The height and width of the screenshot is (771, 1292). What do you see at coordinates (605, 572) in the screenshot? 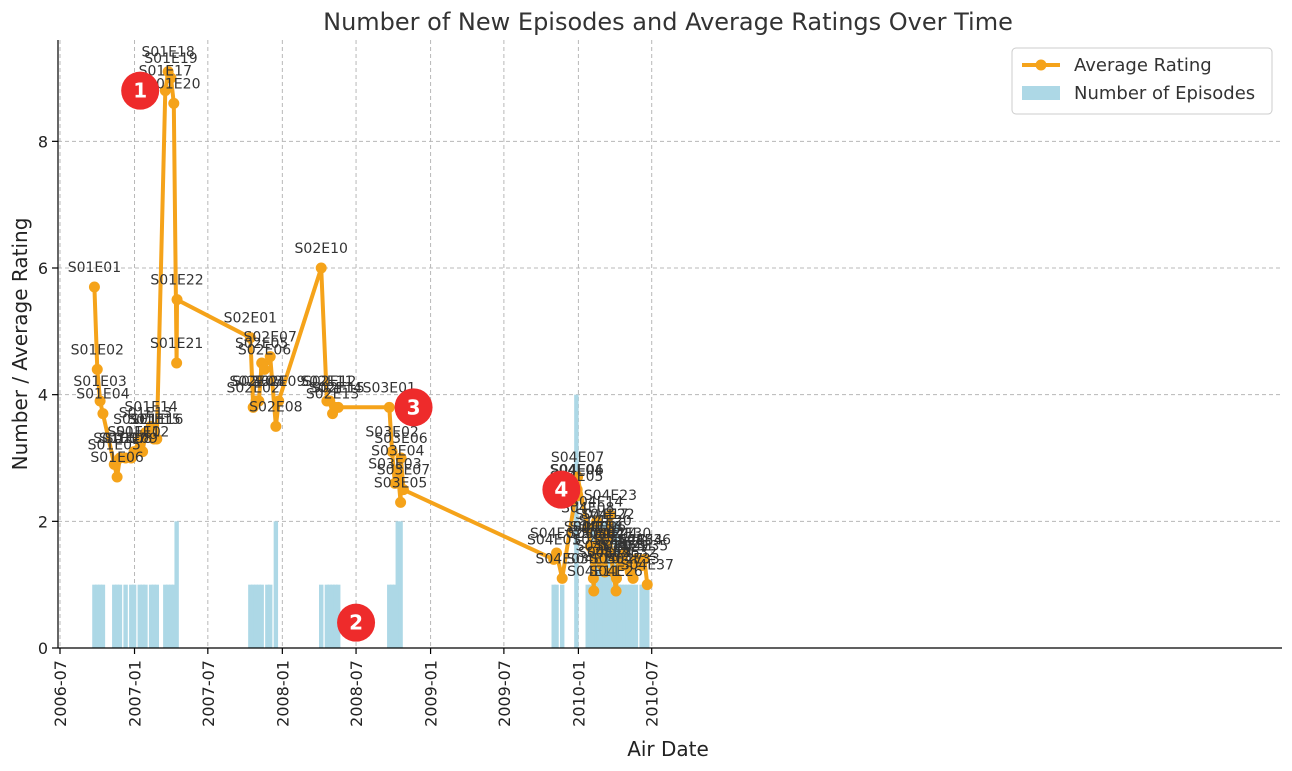
I see `rating-point-s04e19` at bounding box center [605, 572].